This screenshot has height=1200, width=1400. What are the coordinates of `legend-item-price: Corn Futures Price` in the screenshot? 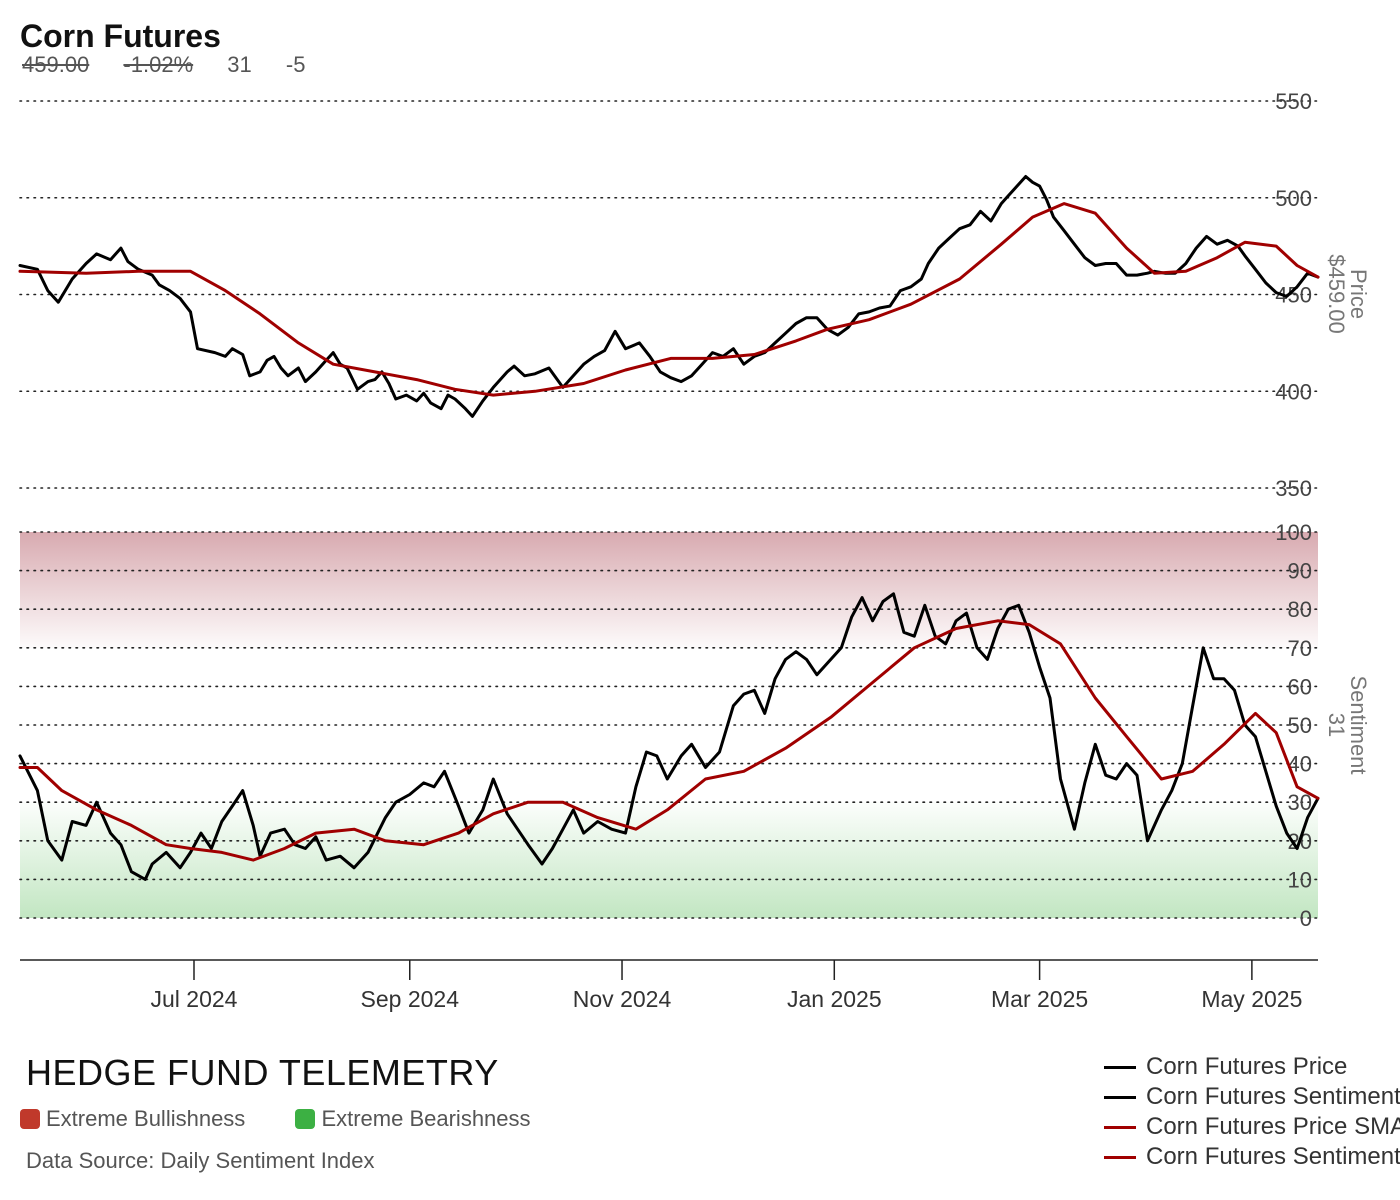 It's located at (1252, 1067).